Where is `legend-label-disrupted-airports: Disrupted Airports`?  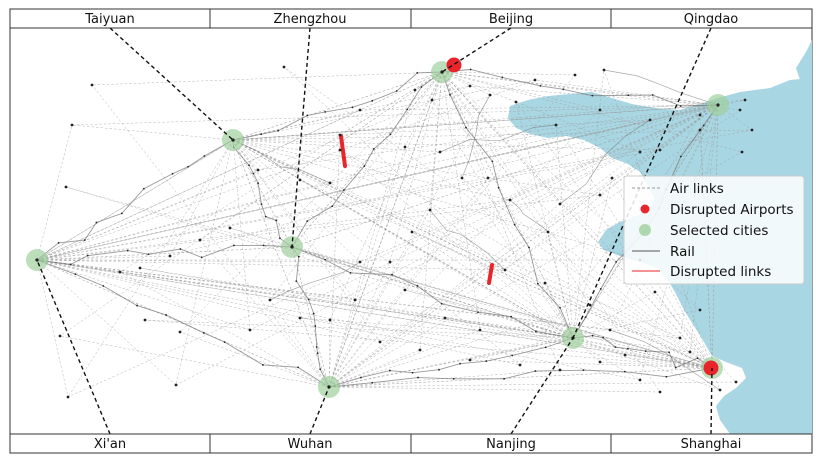 legend-label-disrupted-airports: Disrupted Airports is located at coordinates (732, 210).